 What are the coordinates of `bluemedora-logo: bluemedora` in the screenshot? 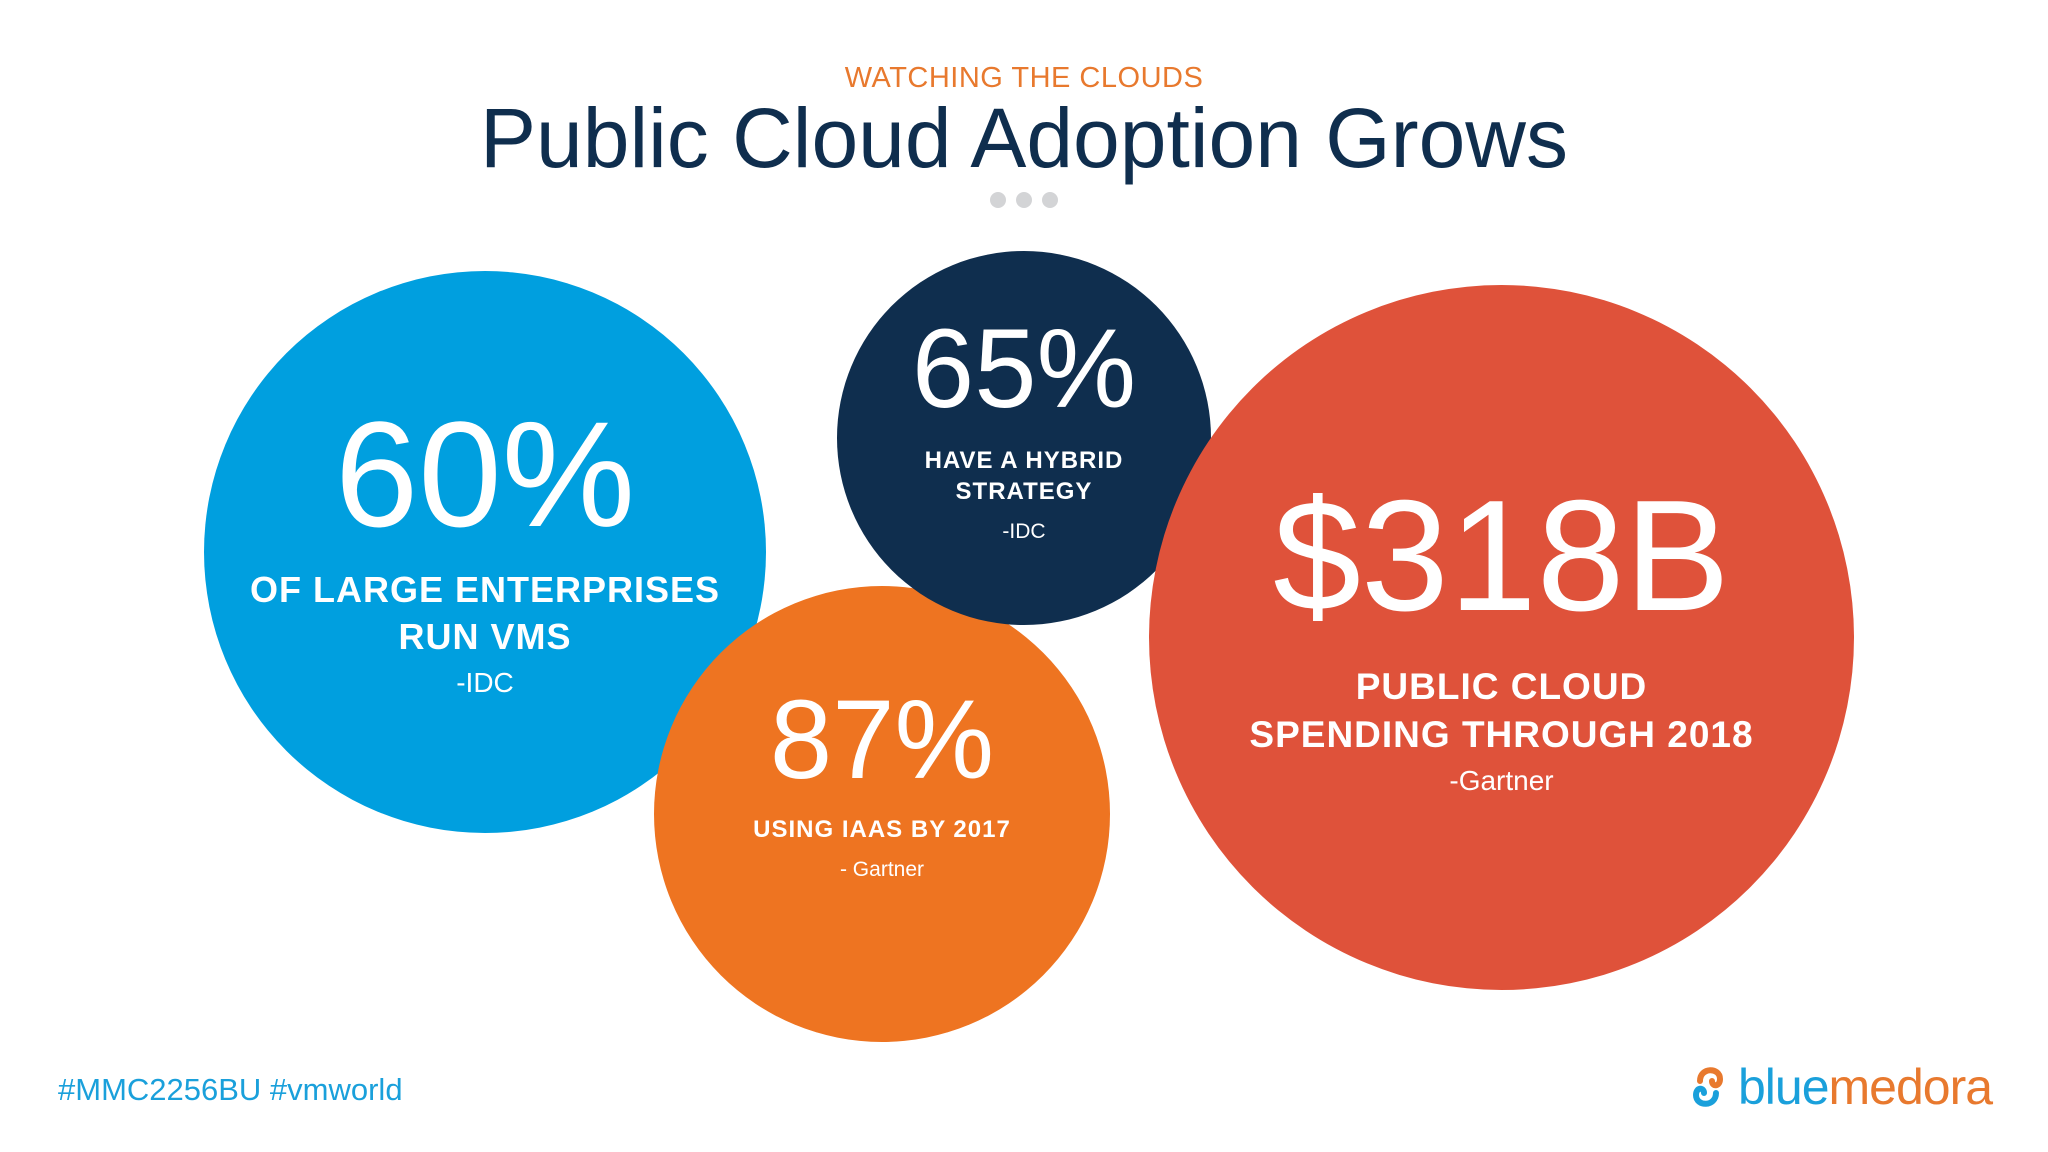 It's located at (1842, 1087).